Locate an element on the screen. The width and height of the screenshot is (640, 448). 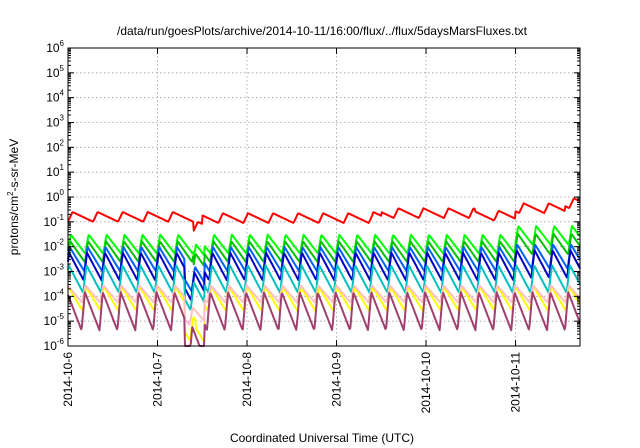
y-tick-label: 10⁻⁵ is located at coordinates (54, 320).